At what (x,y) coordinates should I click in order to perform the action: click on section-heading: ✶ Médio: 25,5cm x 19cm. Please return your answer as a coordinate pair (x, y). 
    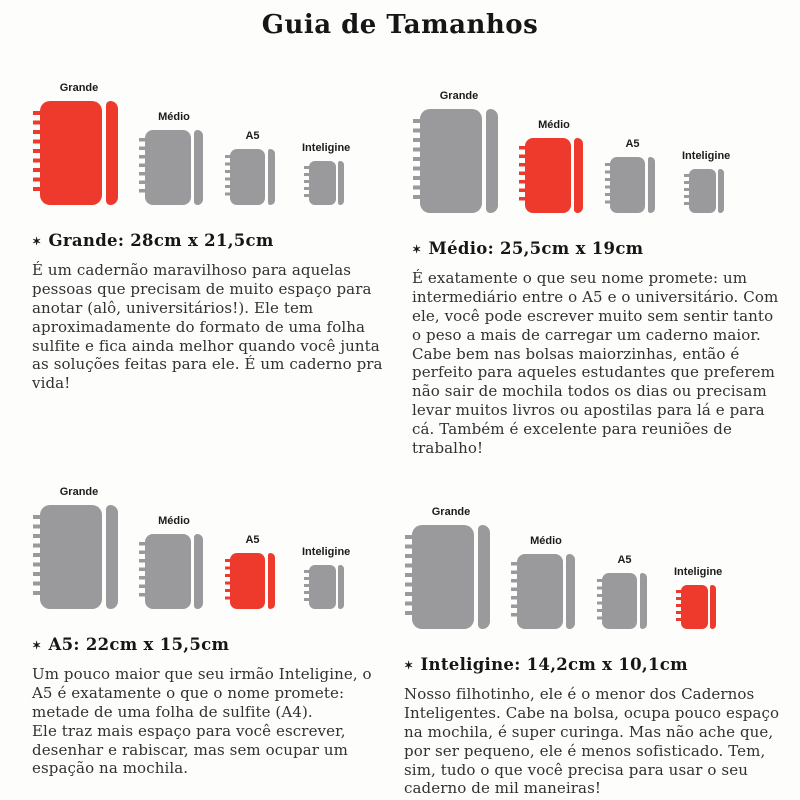
    Looking at the image, I should click on (600, 248).